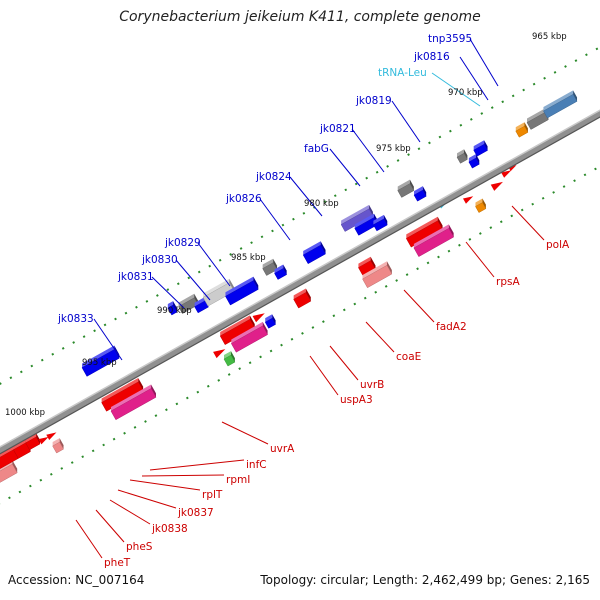  Describe the element at coordinates (474, 78) in the screenshot. I see `label-jk0816-leader` at that location.